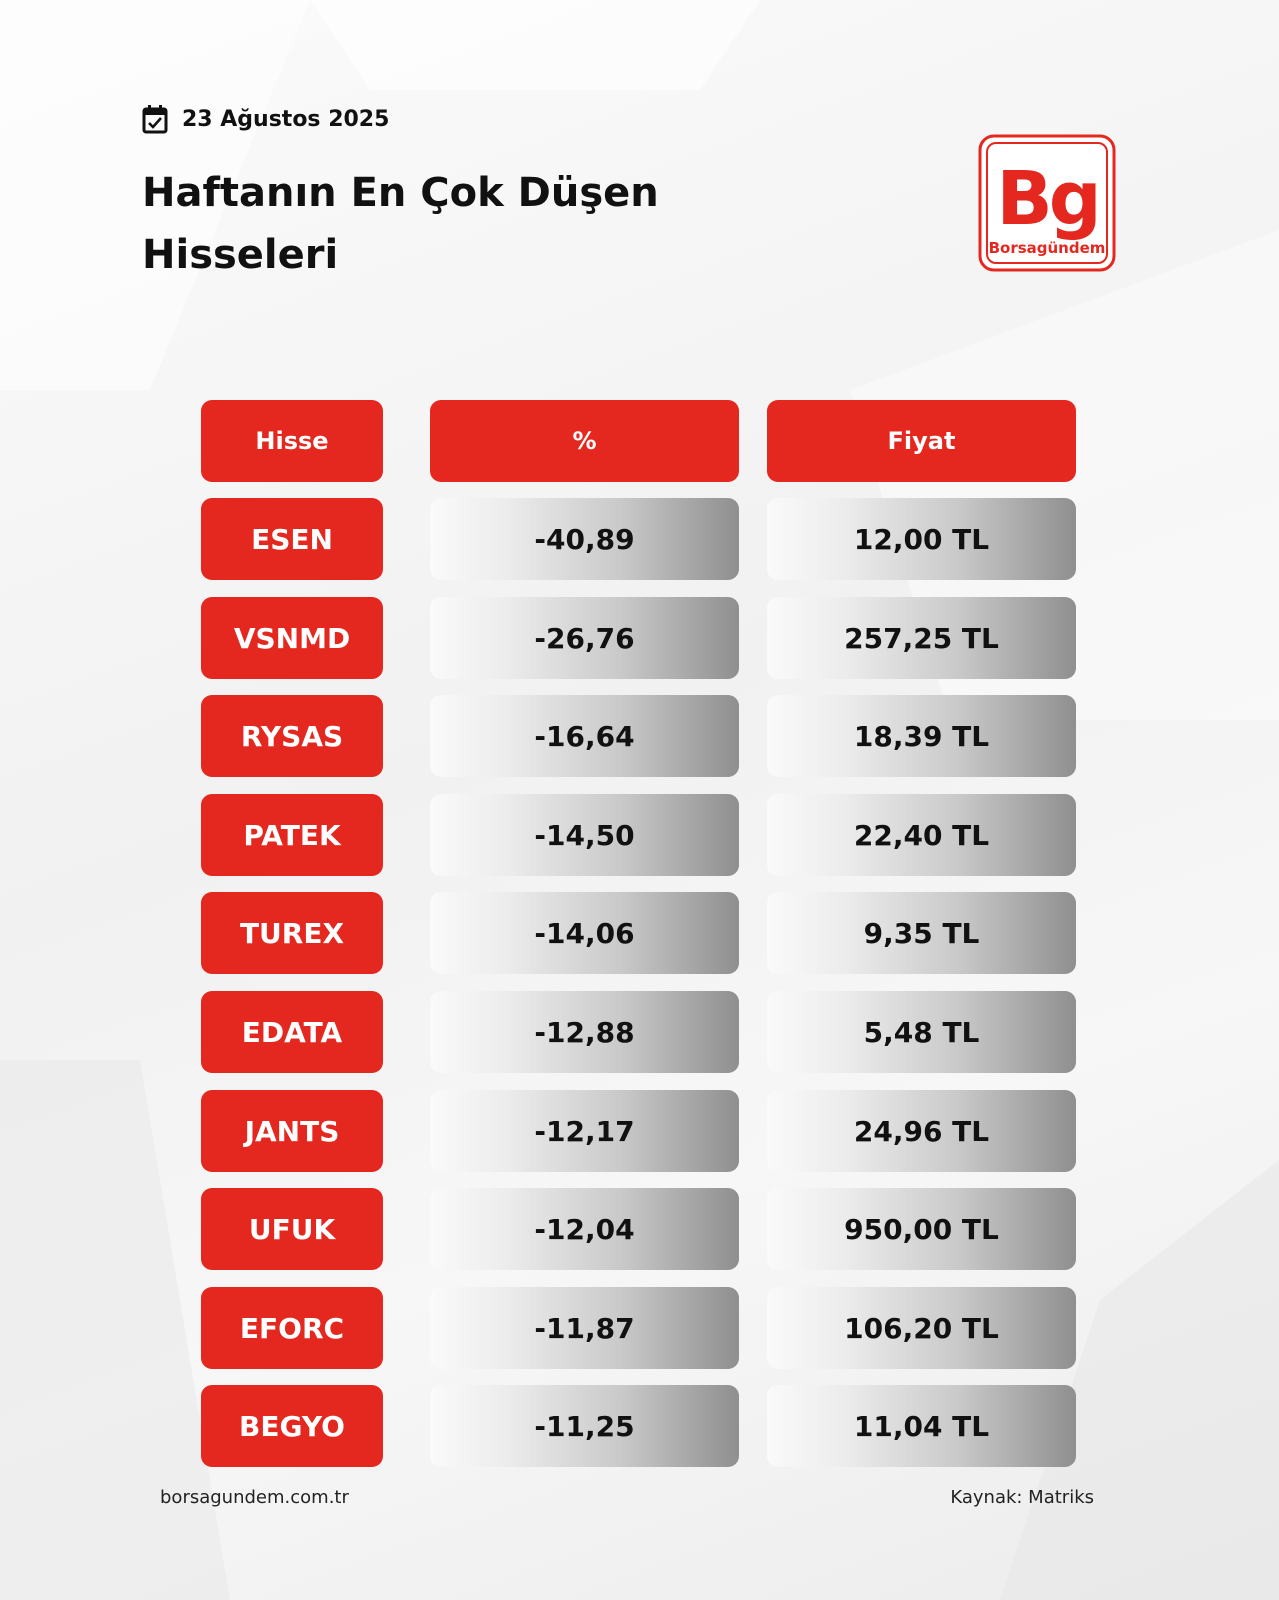 This screenshot has width=1279, height=1600. What do you see at coordinates (292, 1426) in the screenshot?
I see `stock-symbol: BEGYO` at bounding box center [292, 1426].